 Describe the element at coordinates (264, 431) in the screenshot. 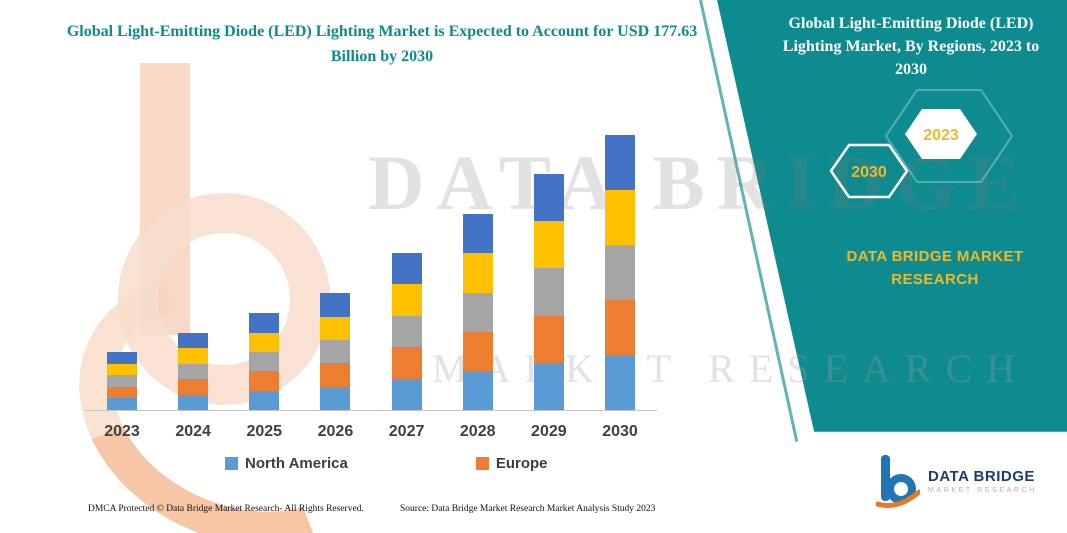

I see `x-axis-label: 2025` at that location.